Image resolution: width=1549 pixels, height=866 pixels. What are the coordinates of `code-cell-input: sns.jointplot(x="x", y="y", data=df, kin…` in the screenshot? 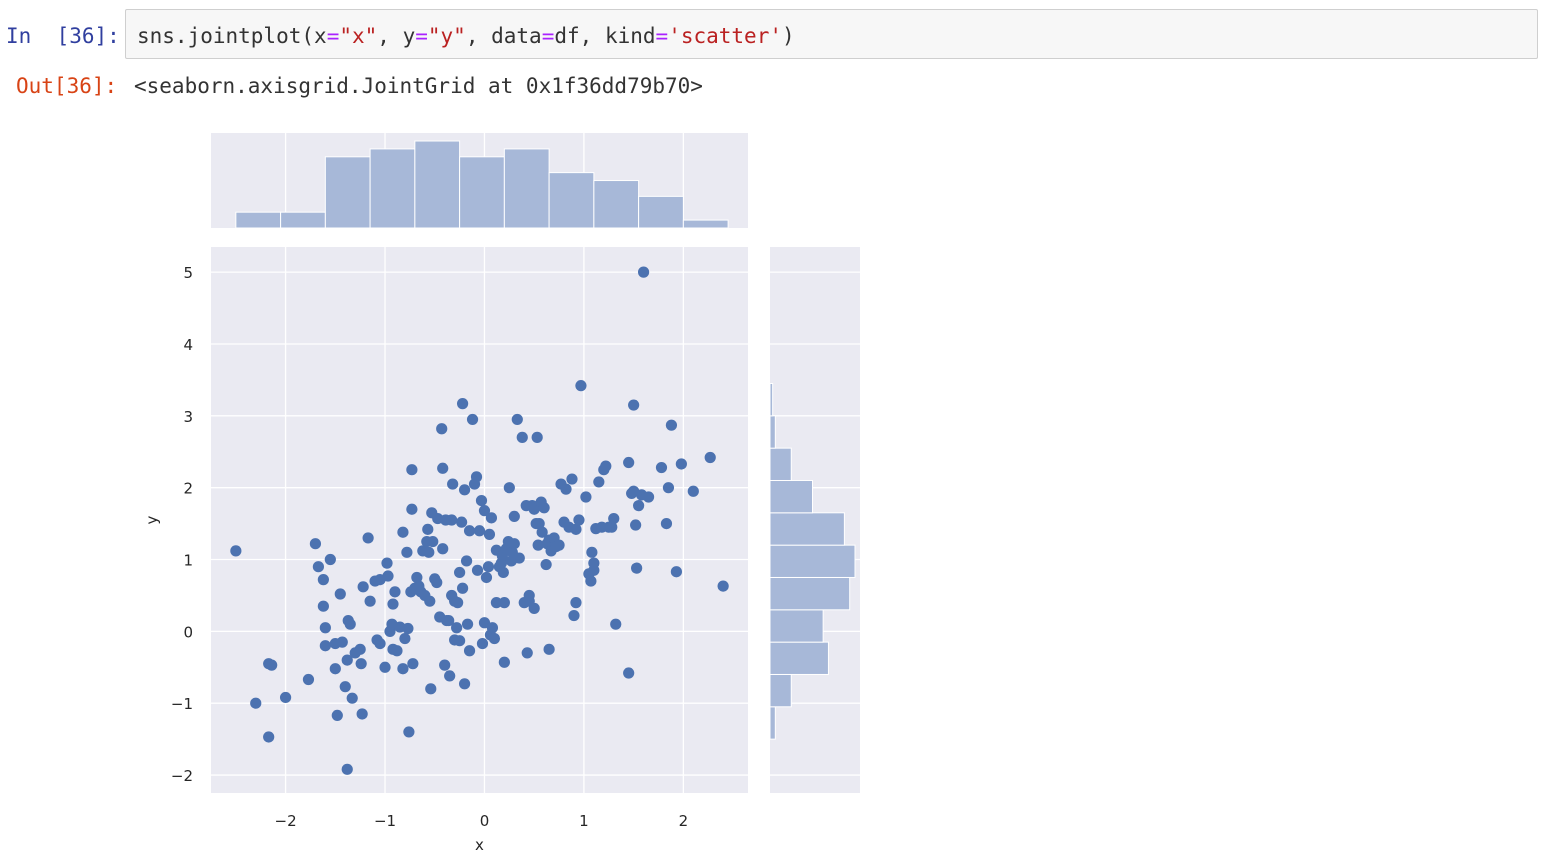 It's located at (831, 34).